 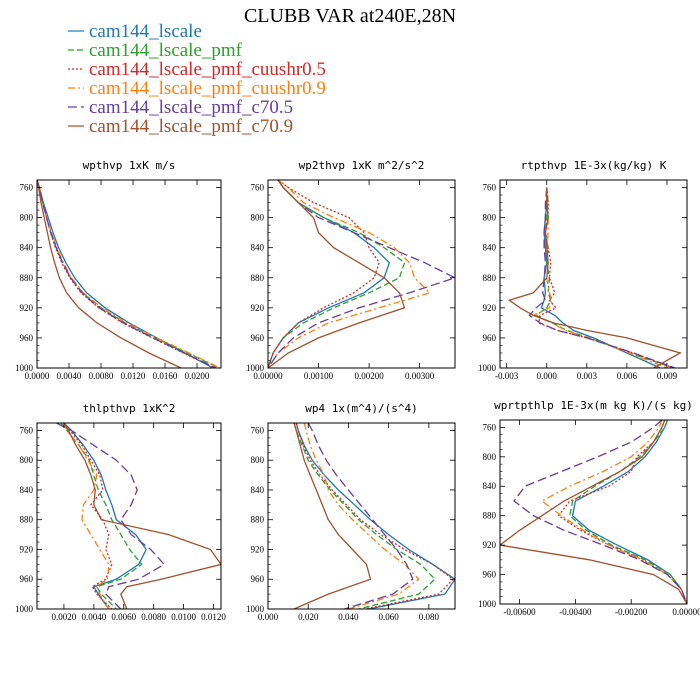 What do you see at coordinates (631, 612) in the screenshot?
I see `x-tick-label: -0.00200` at bounding box center [631, 612].